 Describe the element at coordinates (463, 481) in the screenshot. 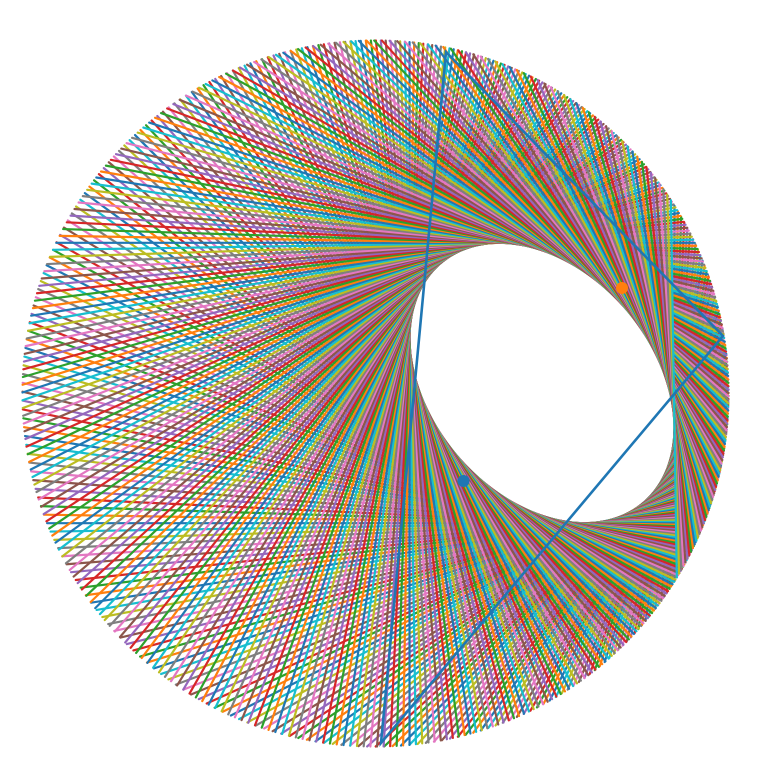

I see `focus-1-marker` at that location.